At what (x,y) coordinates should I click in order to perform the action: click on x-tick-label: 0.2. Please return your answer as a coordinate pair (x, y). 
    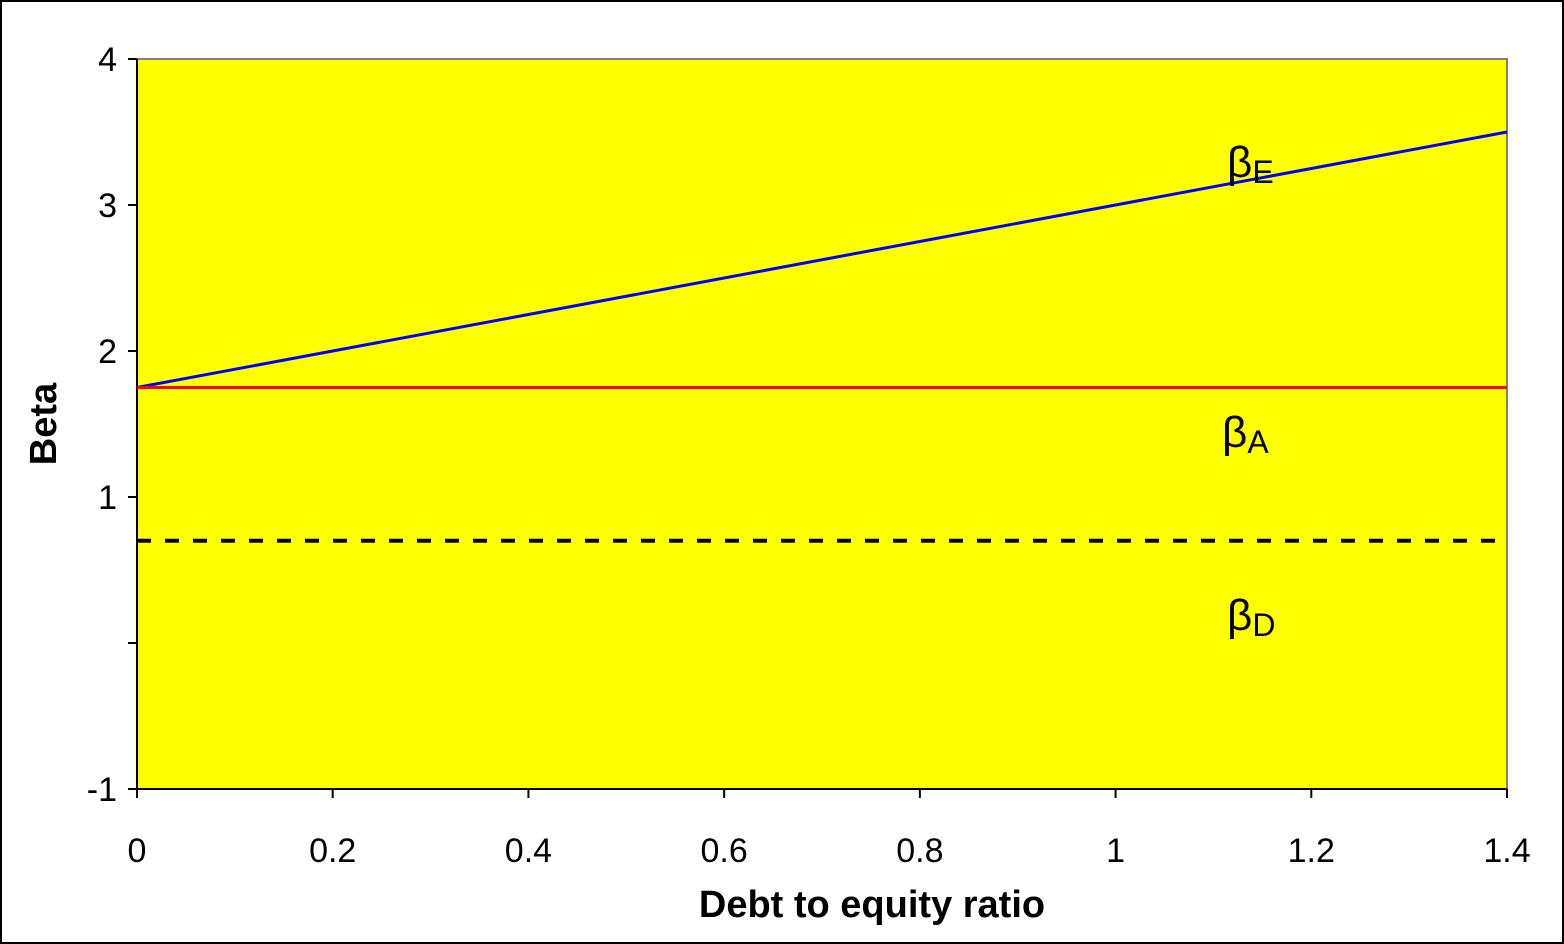
    Looking at the image, I should click on (332, 851).